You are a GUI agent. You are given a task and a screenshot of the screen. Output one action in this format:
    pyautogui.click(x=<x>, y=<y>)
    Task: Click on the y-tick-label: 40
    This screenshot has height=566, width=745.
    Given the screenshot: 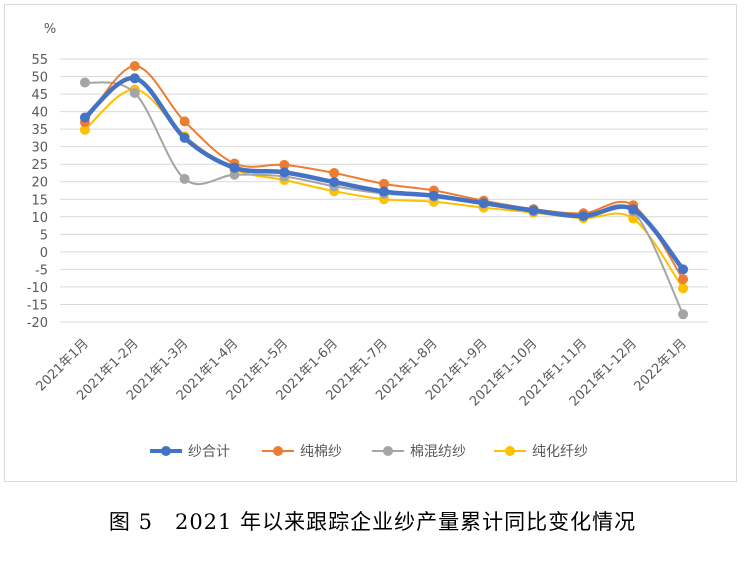 What is the action you would take?
    pyautogui.click(x=39, y=113)
    